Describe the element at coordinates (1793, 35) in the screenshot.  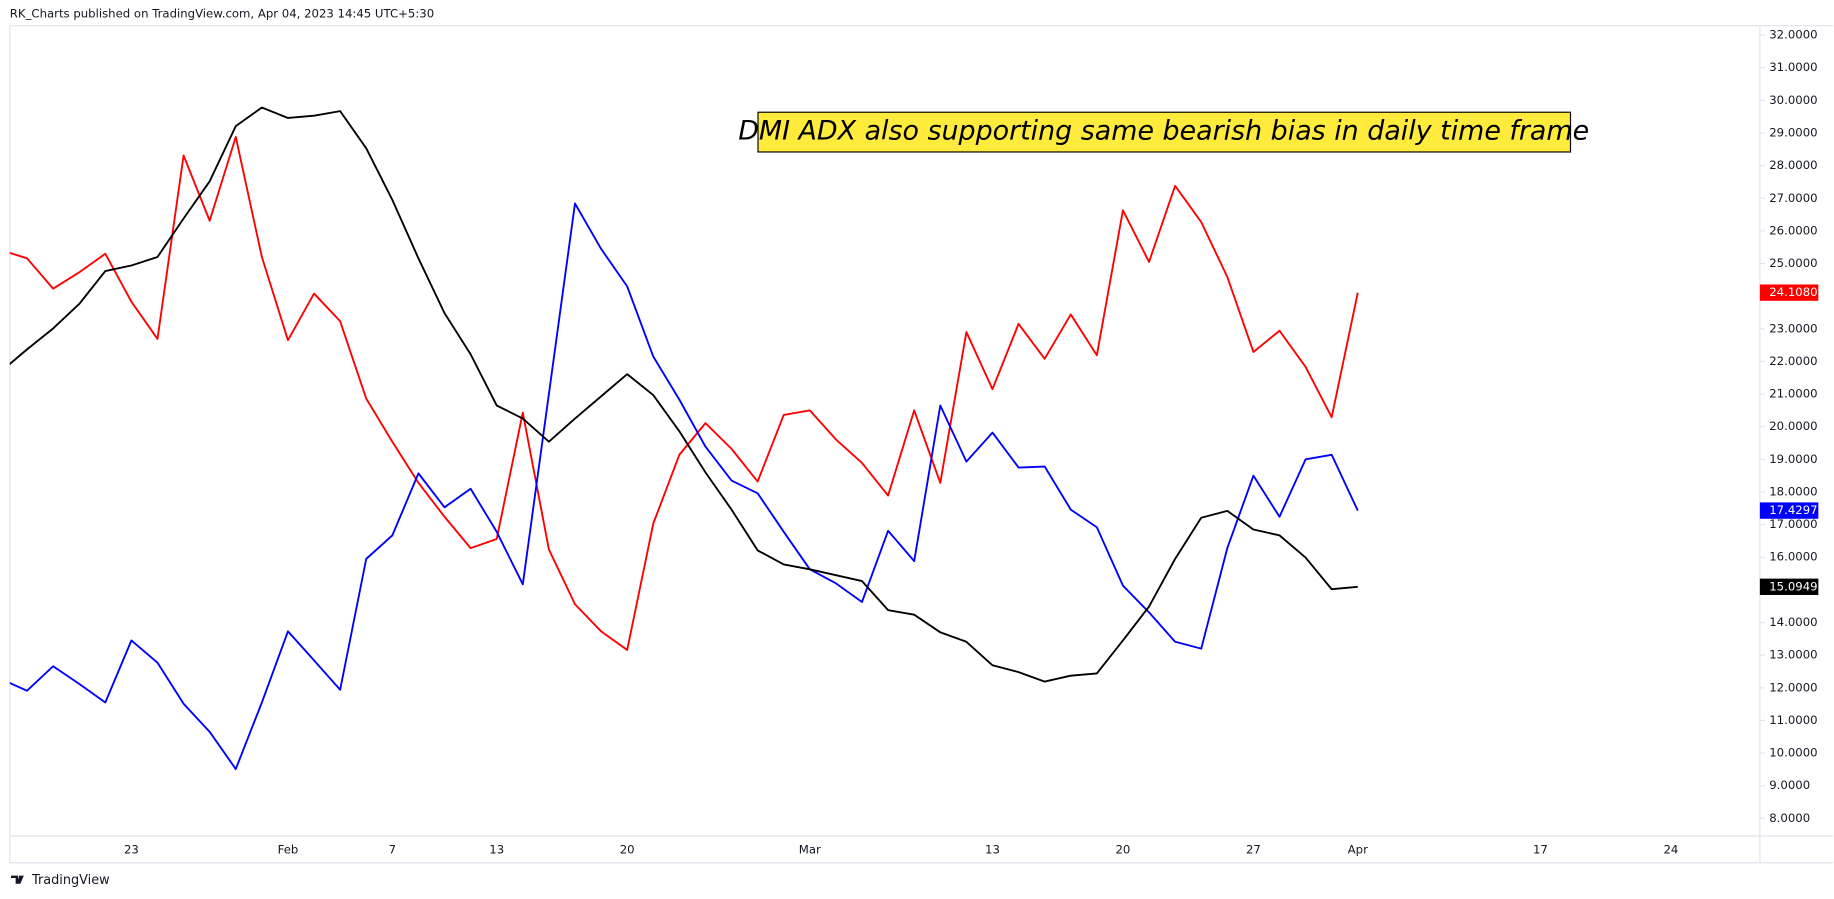
I see `y-tick-label: 32.0000` at that location.